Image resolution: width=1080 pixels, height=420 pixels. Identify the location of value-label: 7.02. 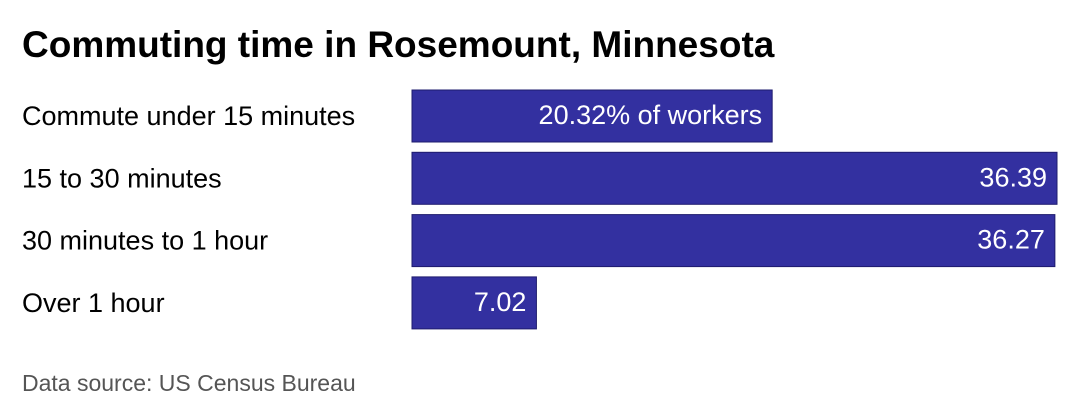
(500, 302).